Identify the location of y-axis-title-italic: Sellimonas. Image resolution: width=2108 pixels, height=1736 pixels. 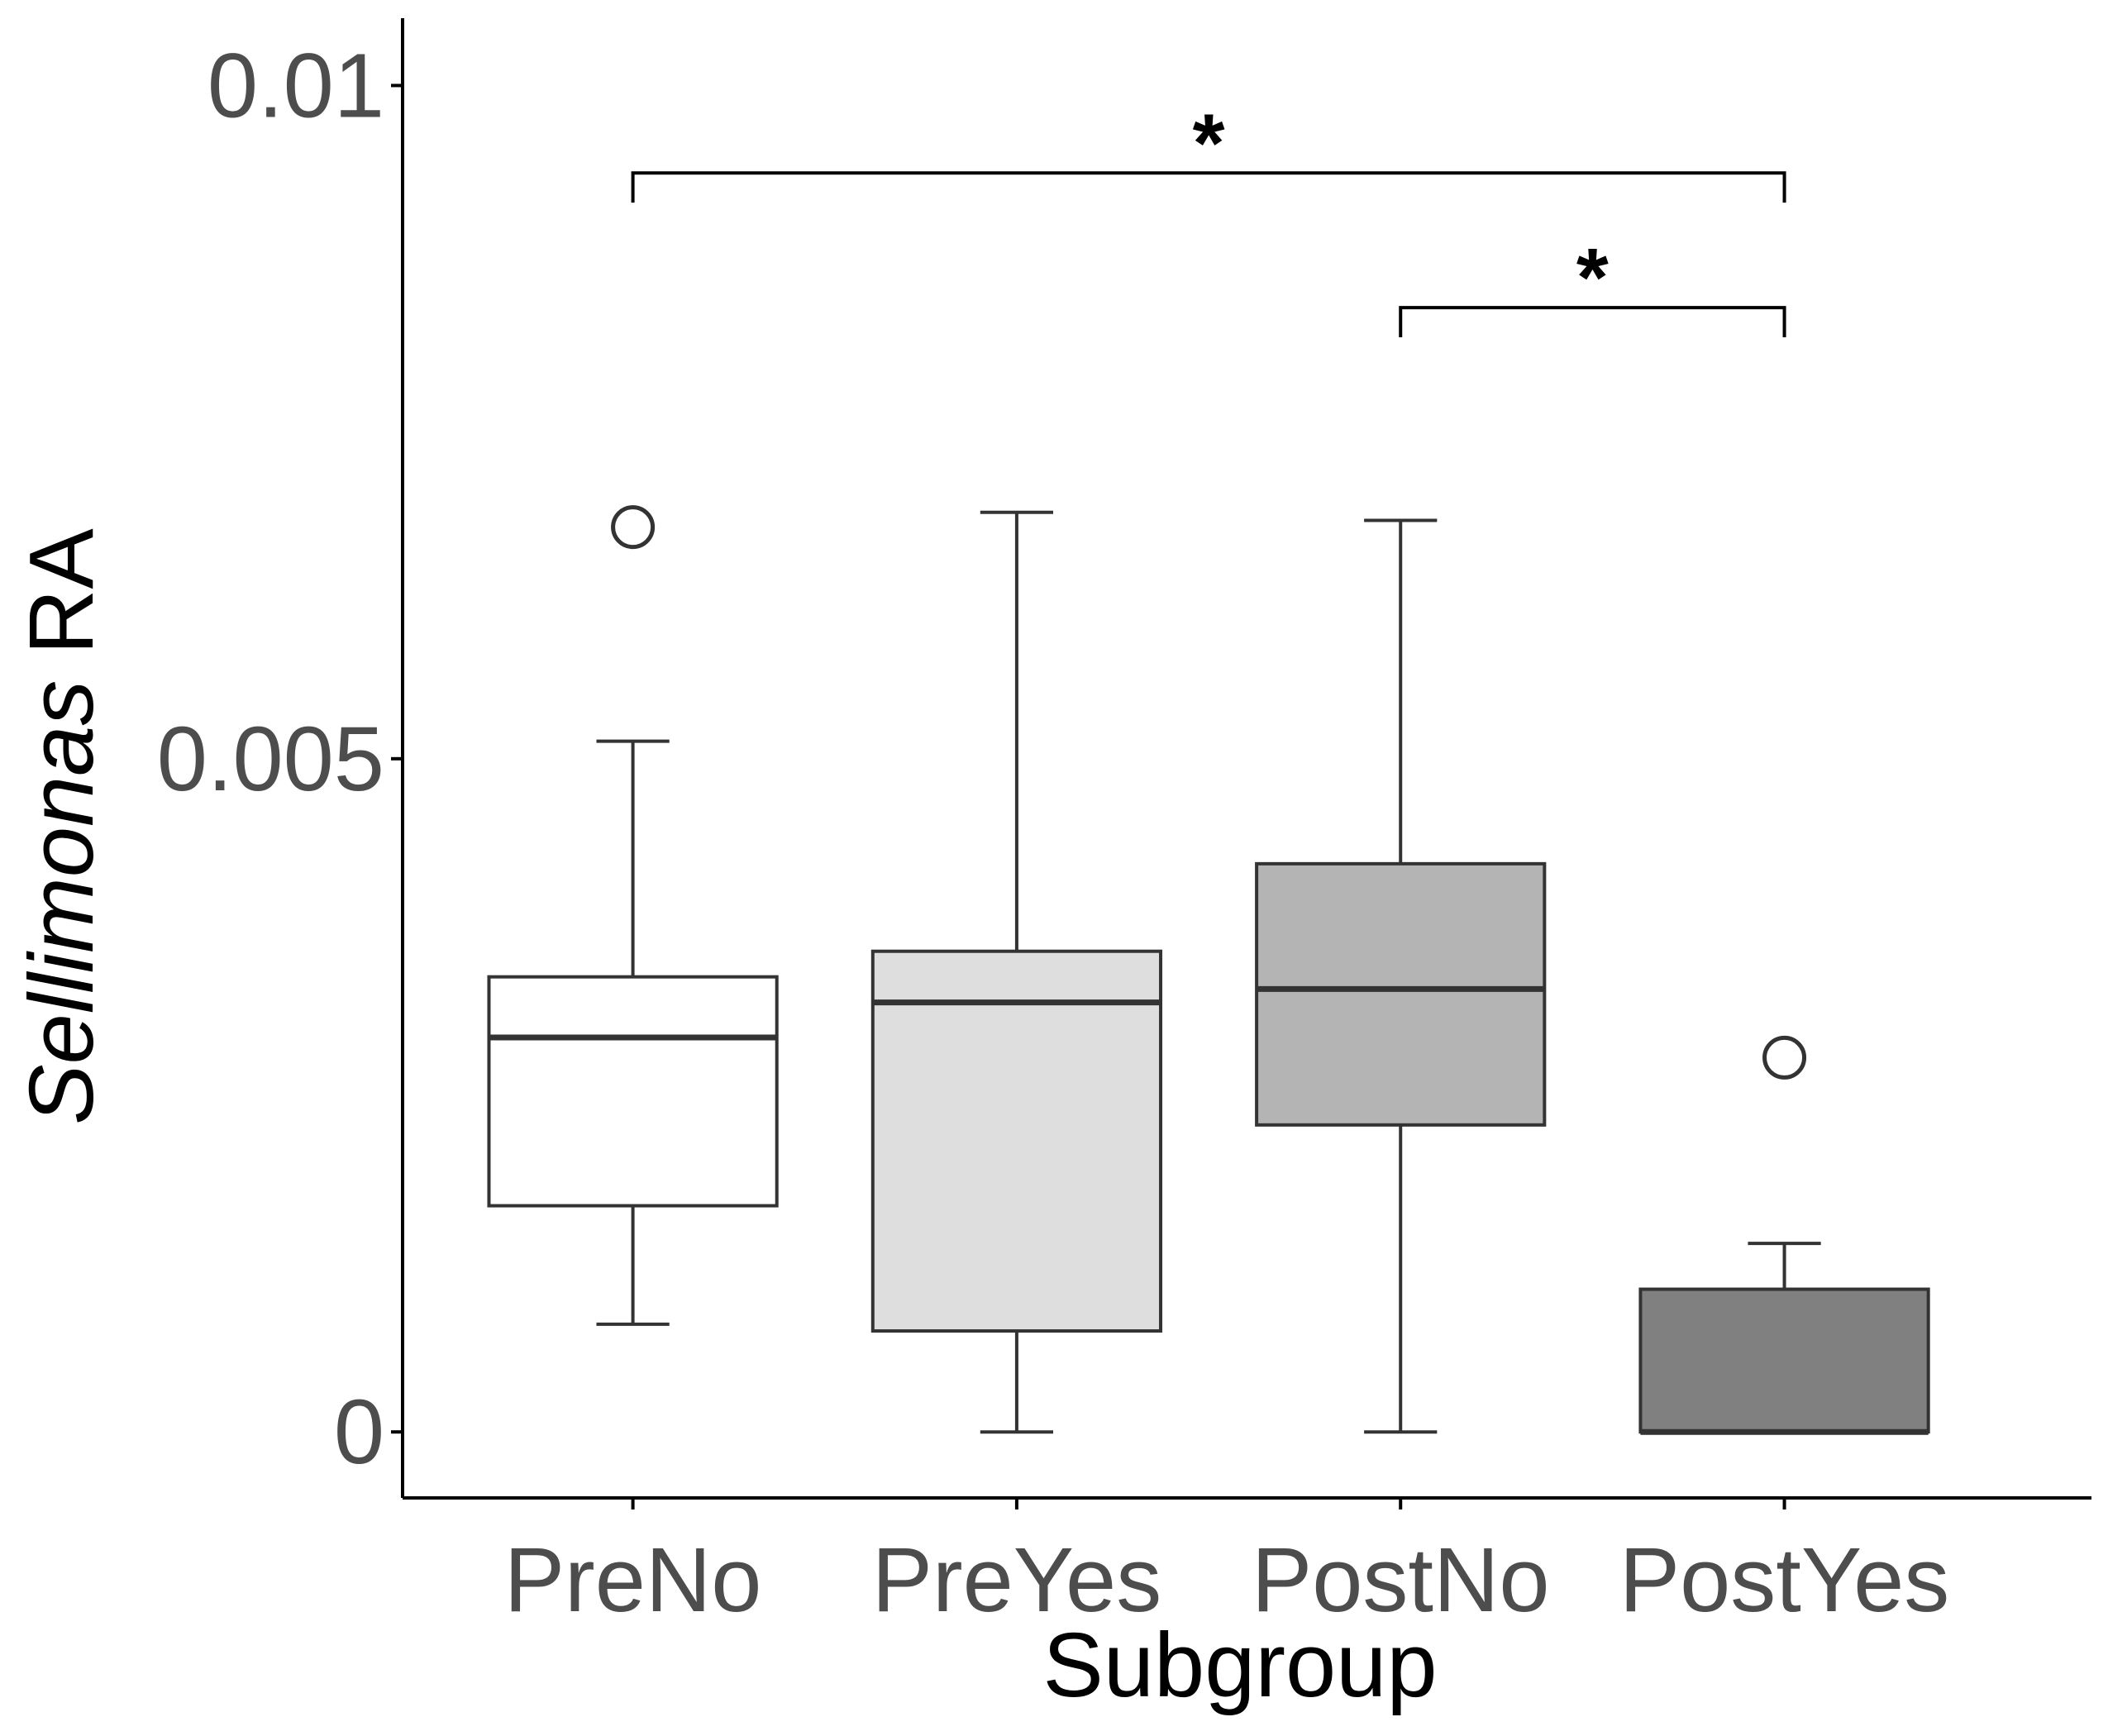
(61, 902).